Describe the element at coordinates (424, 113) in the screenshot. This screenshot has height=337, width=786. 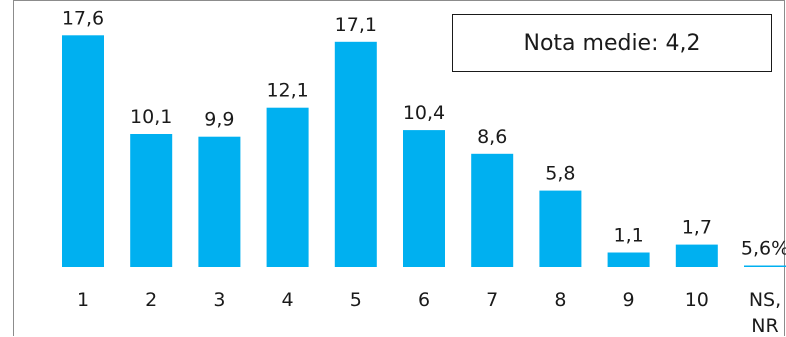
I see `data-label-6: 10,4` at that location.